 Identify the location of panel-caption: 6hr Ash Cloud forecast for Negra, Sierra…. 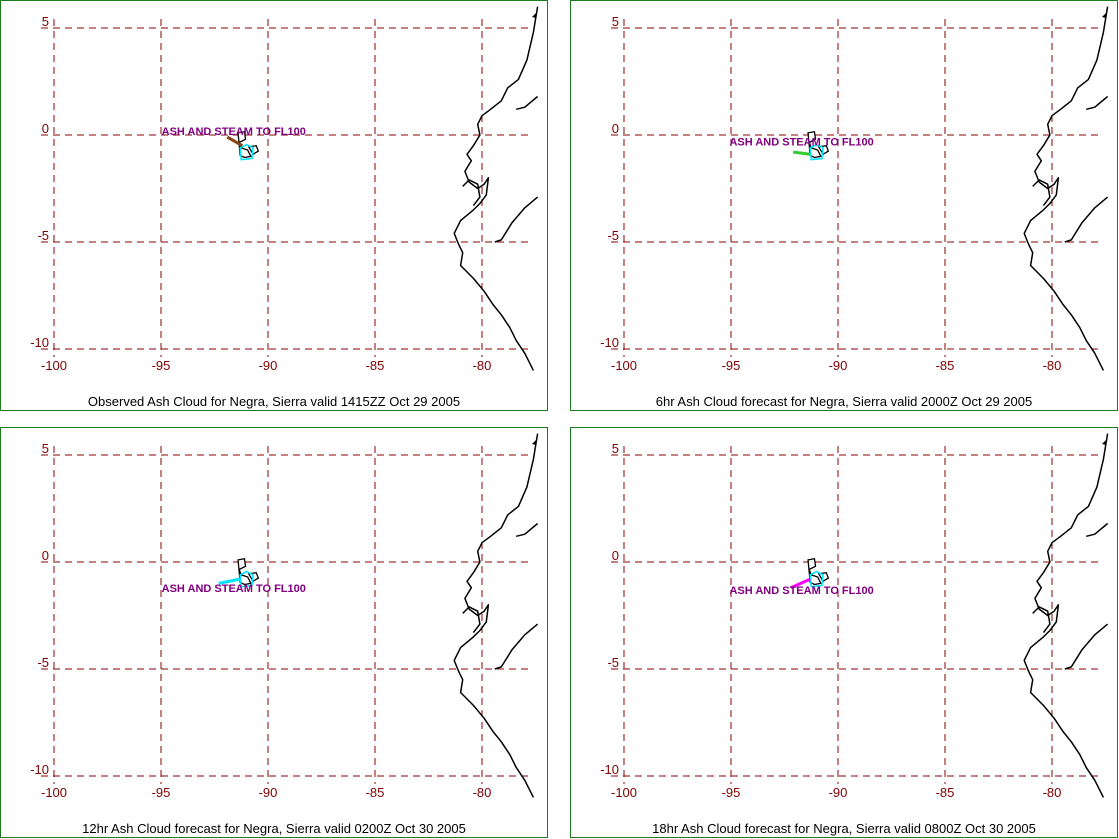
(844, 401).